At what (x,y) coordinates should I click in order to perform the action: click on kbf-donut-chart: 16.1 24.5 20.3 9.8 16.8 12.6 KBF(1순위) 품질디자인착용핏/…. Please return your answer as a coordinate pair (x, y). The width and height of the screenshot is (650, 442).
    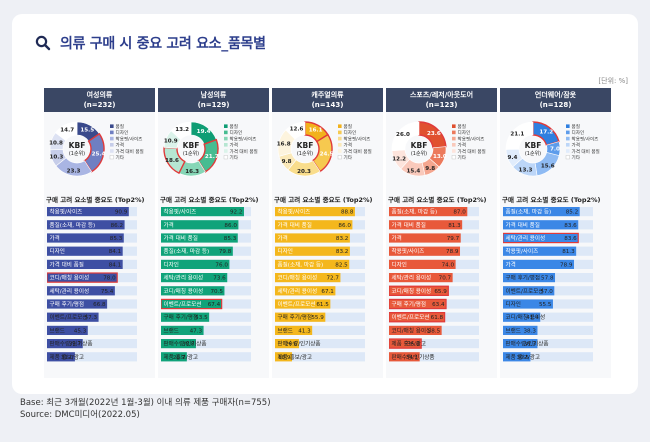
    Looking at the image, I should click on (324, 149).